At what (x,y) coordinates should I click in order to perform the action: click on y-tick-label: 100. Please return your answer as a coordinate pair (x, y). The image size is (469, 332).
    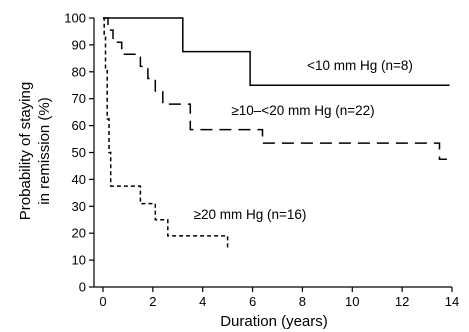
    Looking at the image, I should click on (75, 18).